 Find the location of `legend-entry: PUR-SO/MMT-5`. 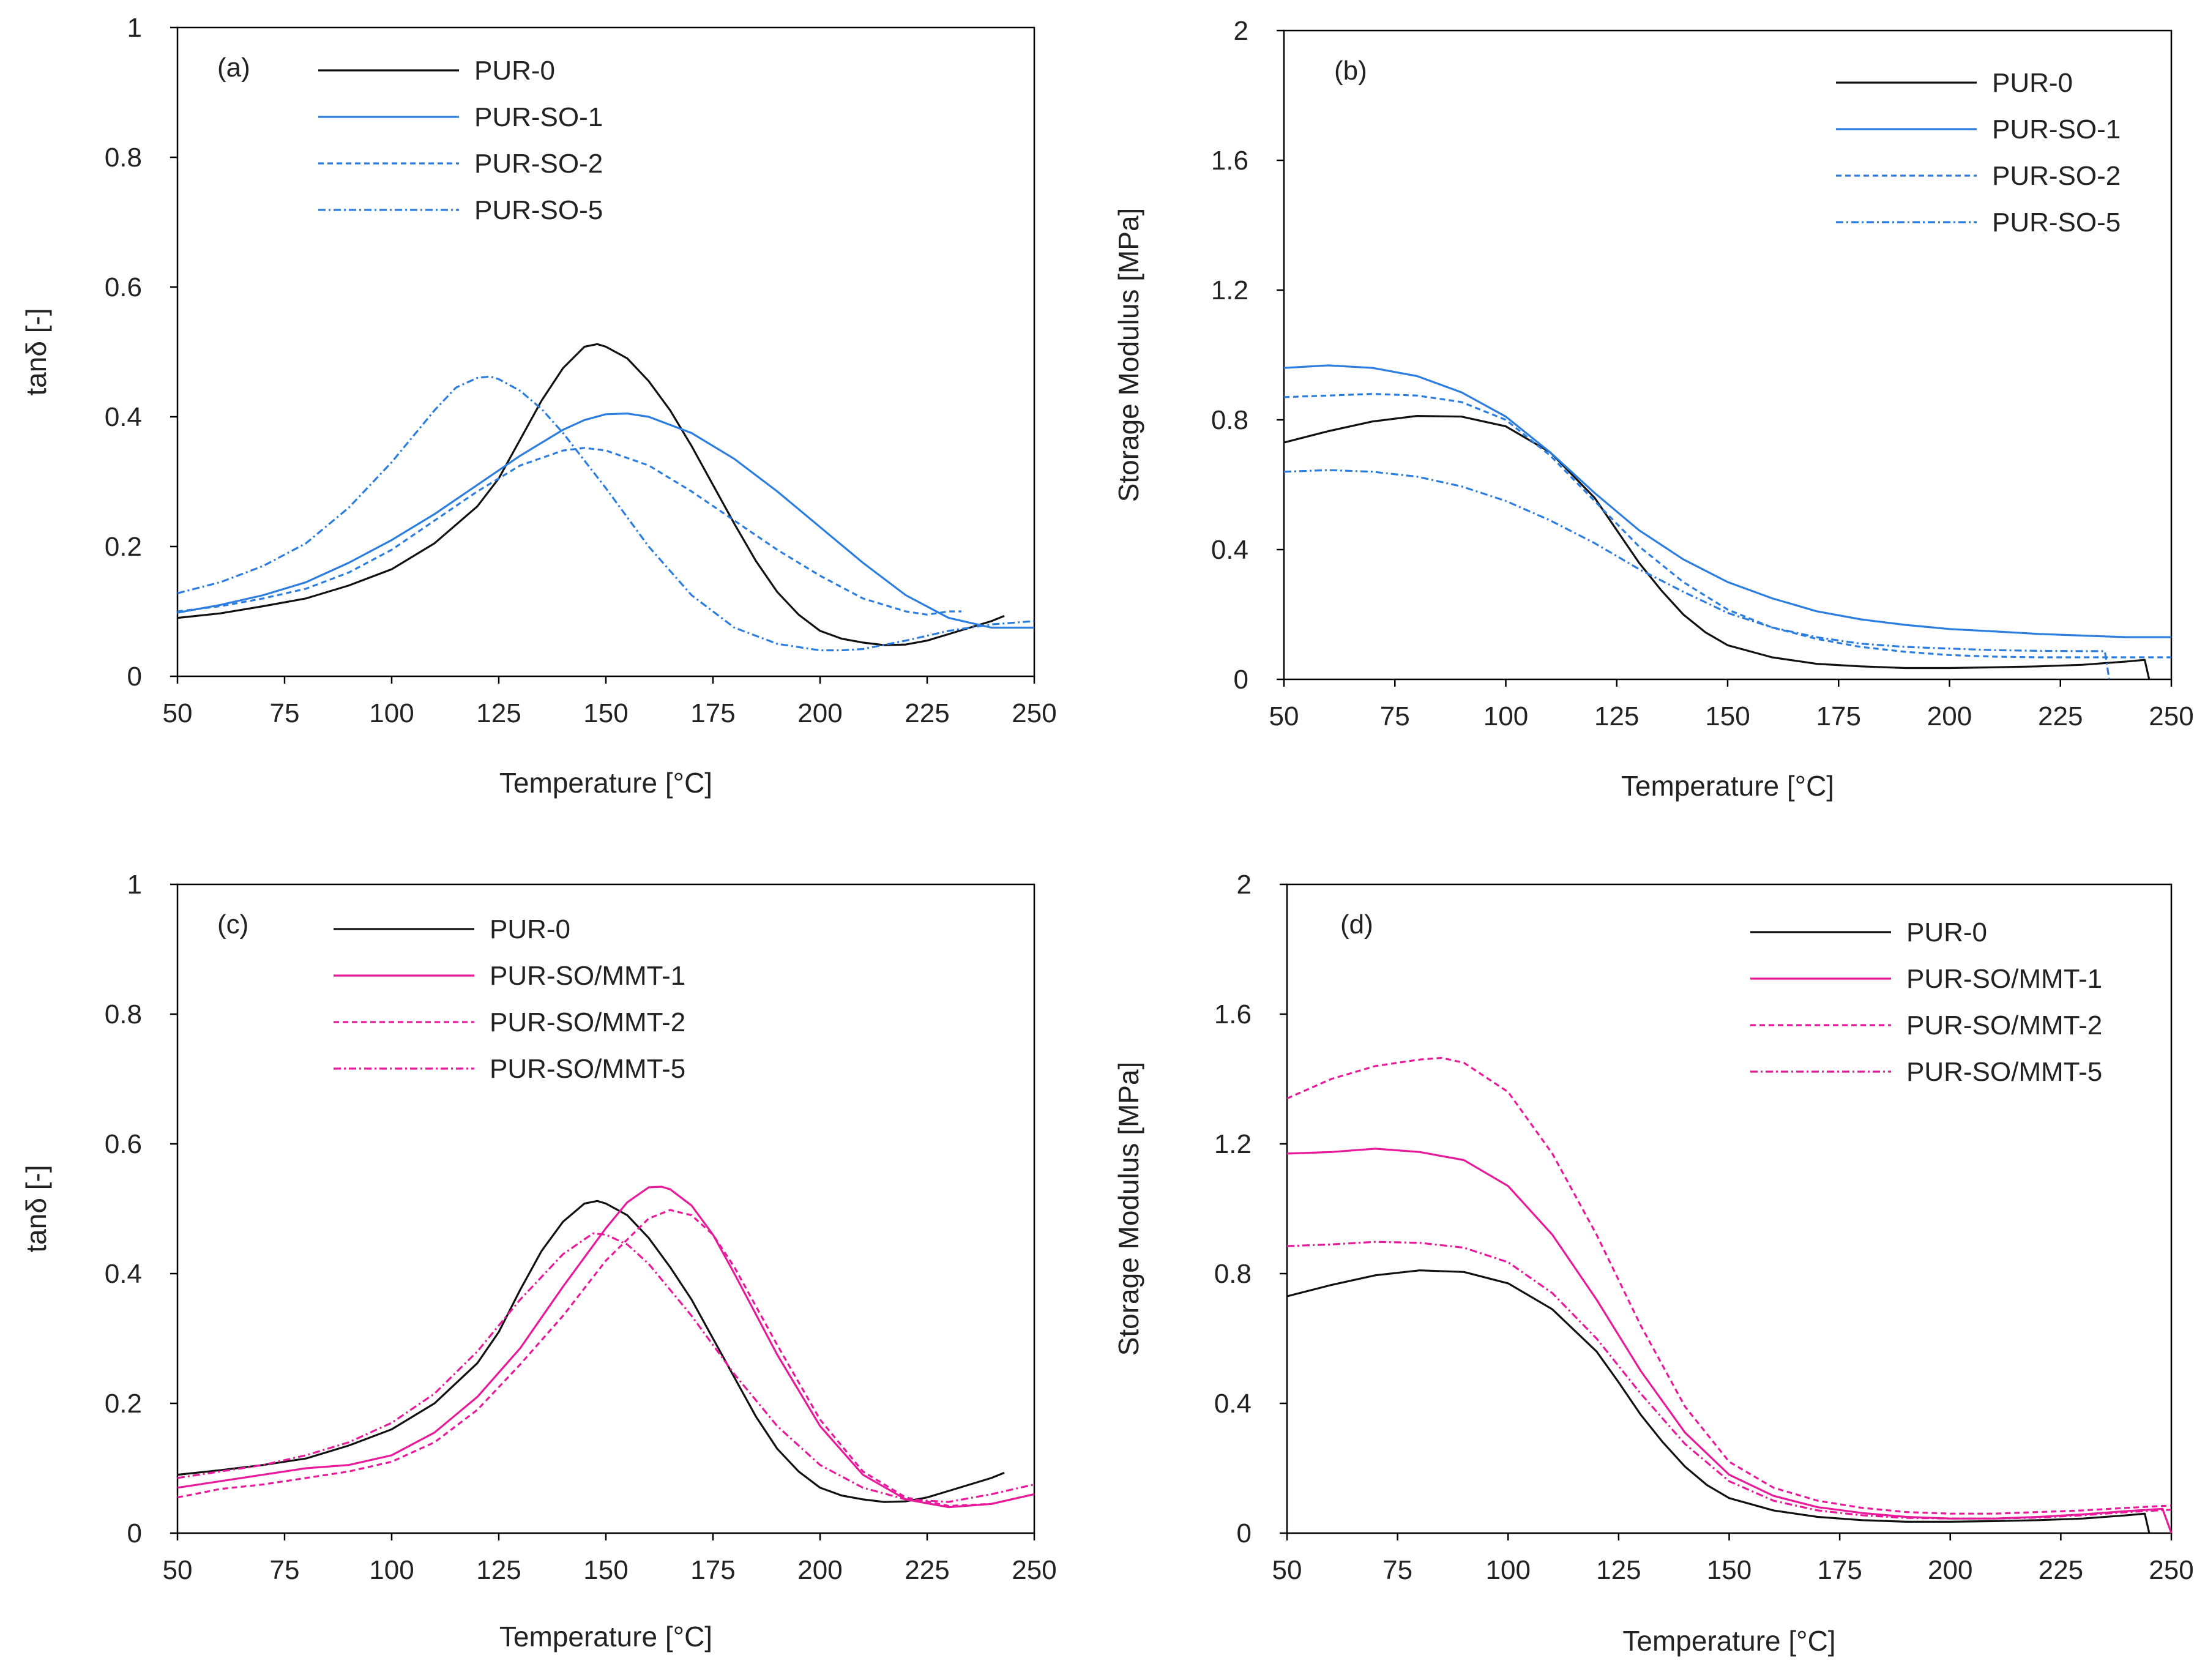

legend-entry: PUR-SO/MMT-5 is located at coordinates (587, 1069).